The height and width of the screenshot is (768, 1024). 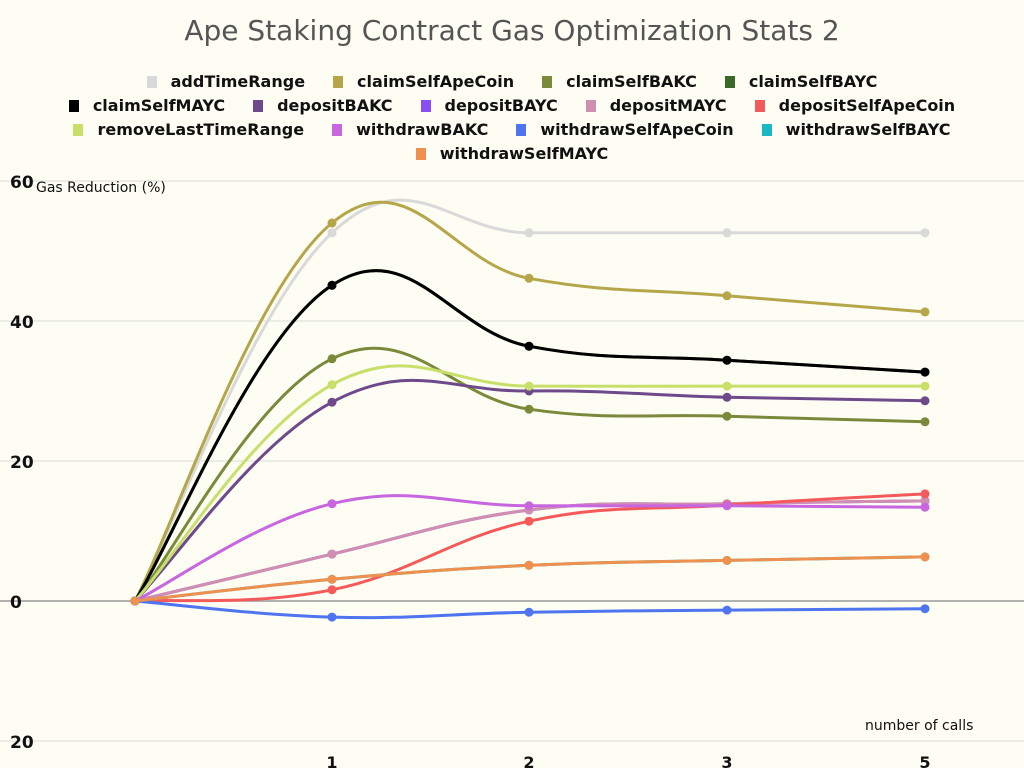 I want to click on y-tick-label: 0, so click(x=16, y=603).